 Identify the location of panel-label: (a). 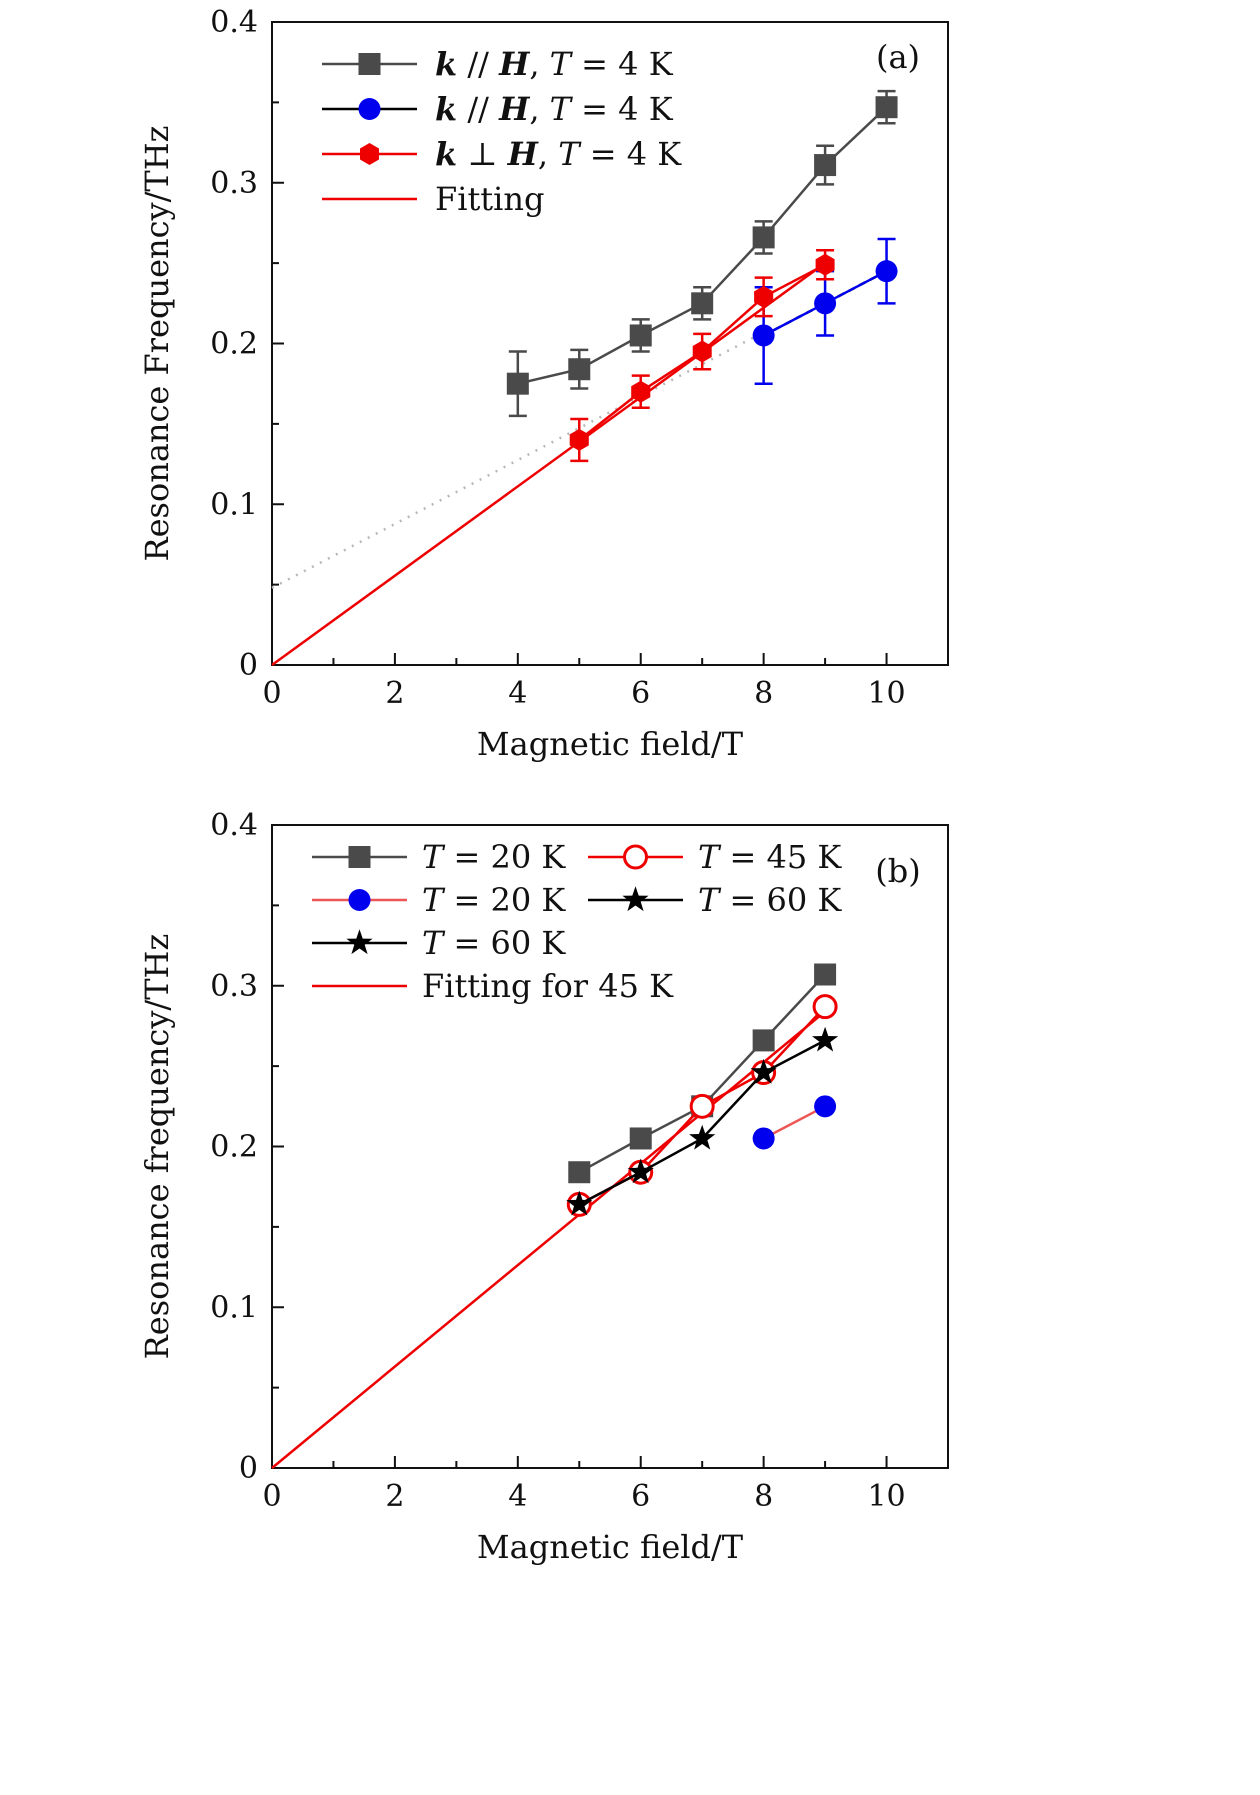
(898, 57).